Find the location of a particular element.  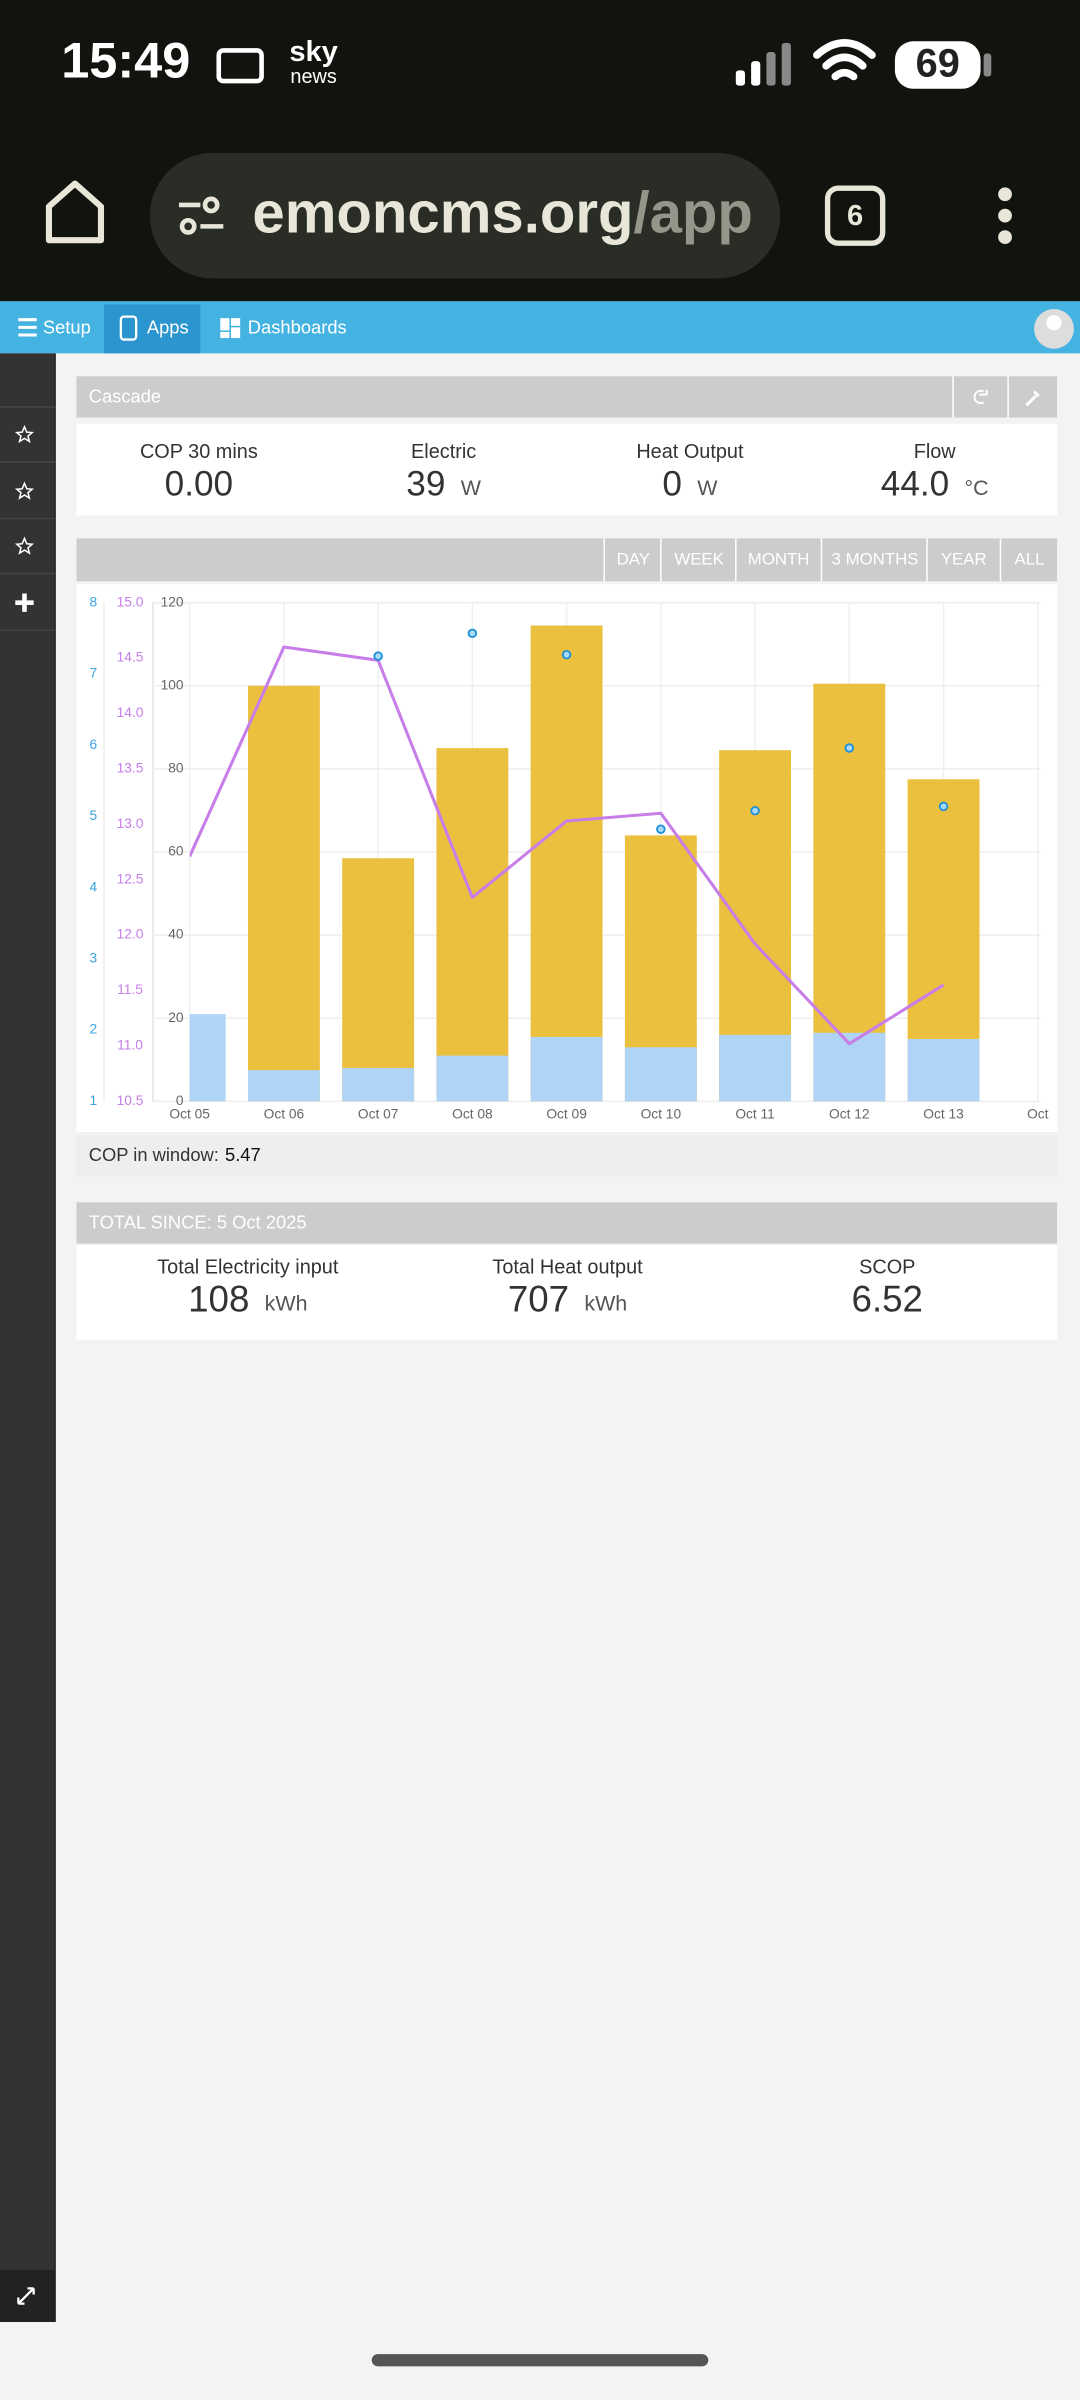

y-tick-label: 11.0 is located at coordinates (130, 1045).